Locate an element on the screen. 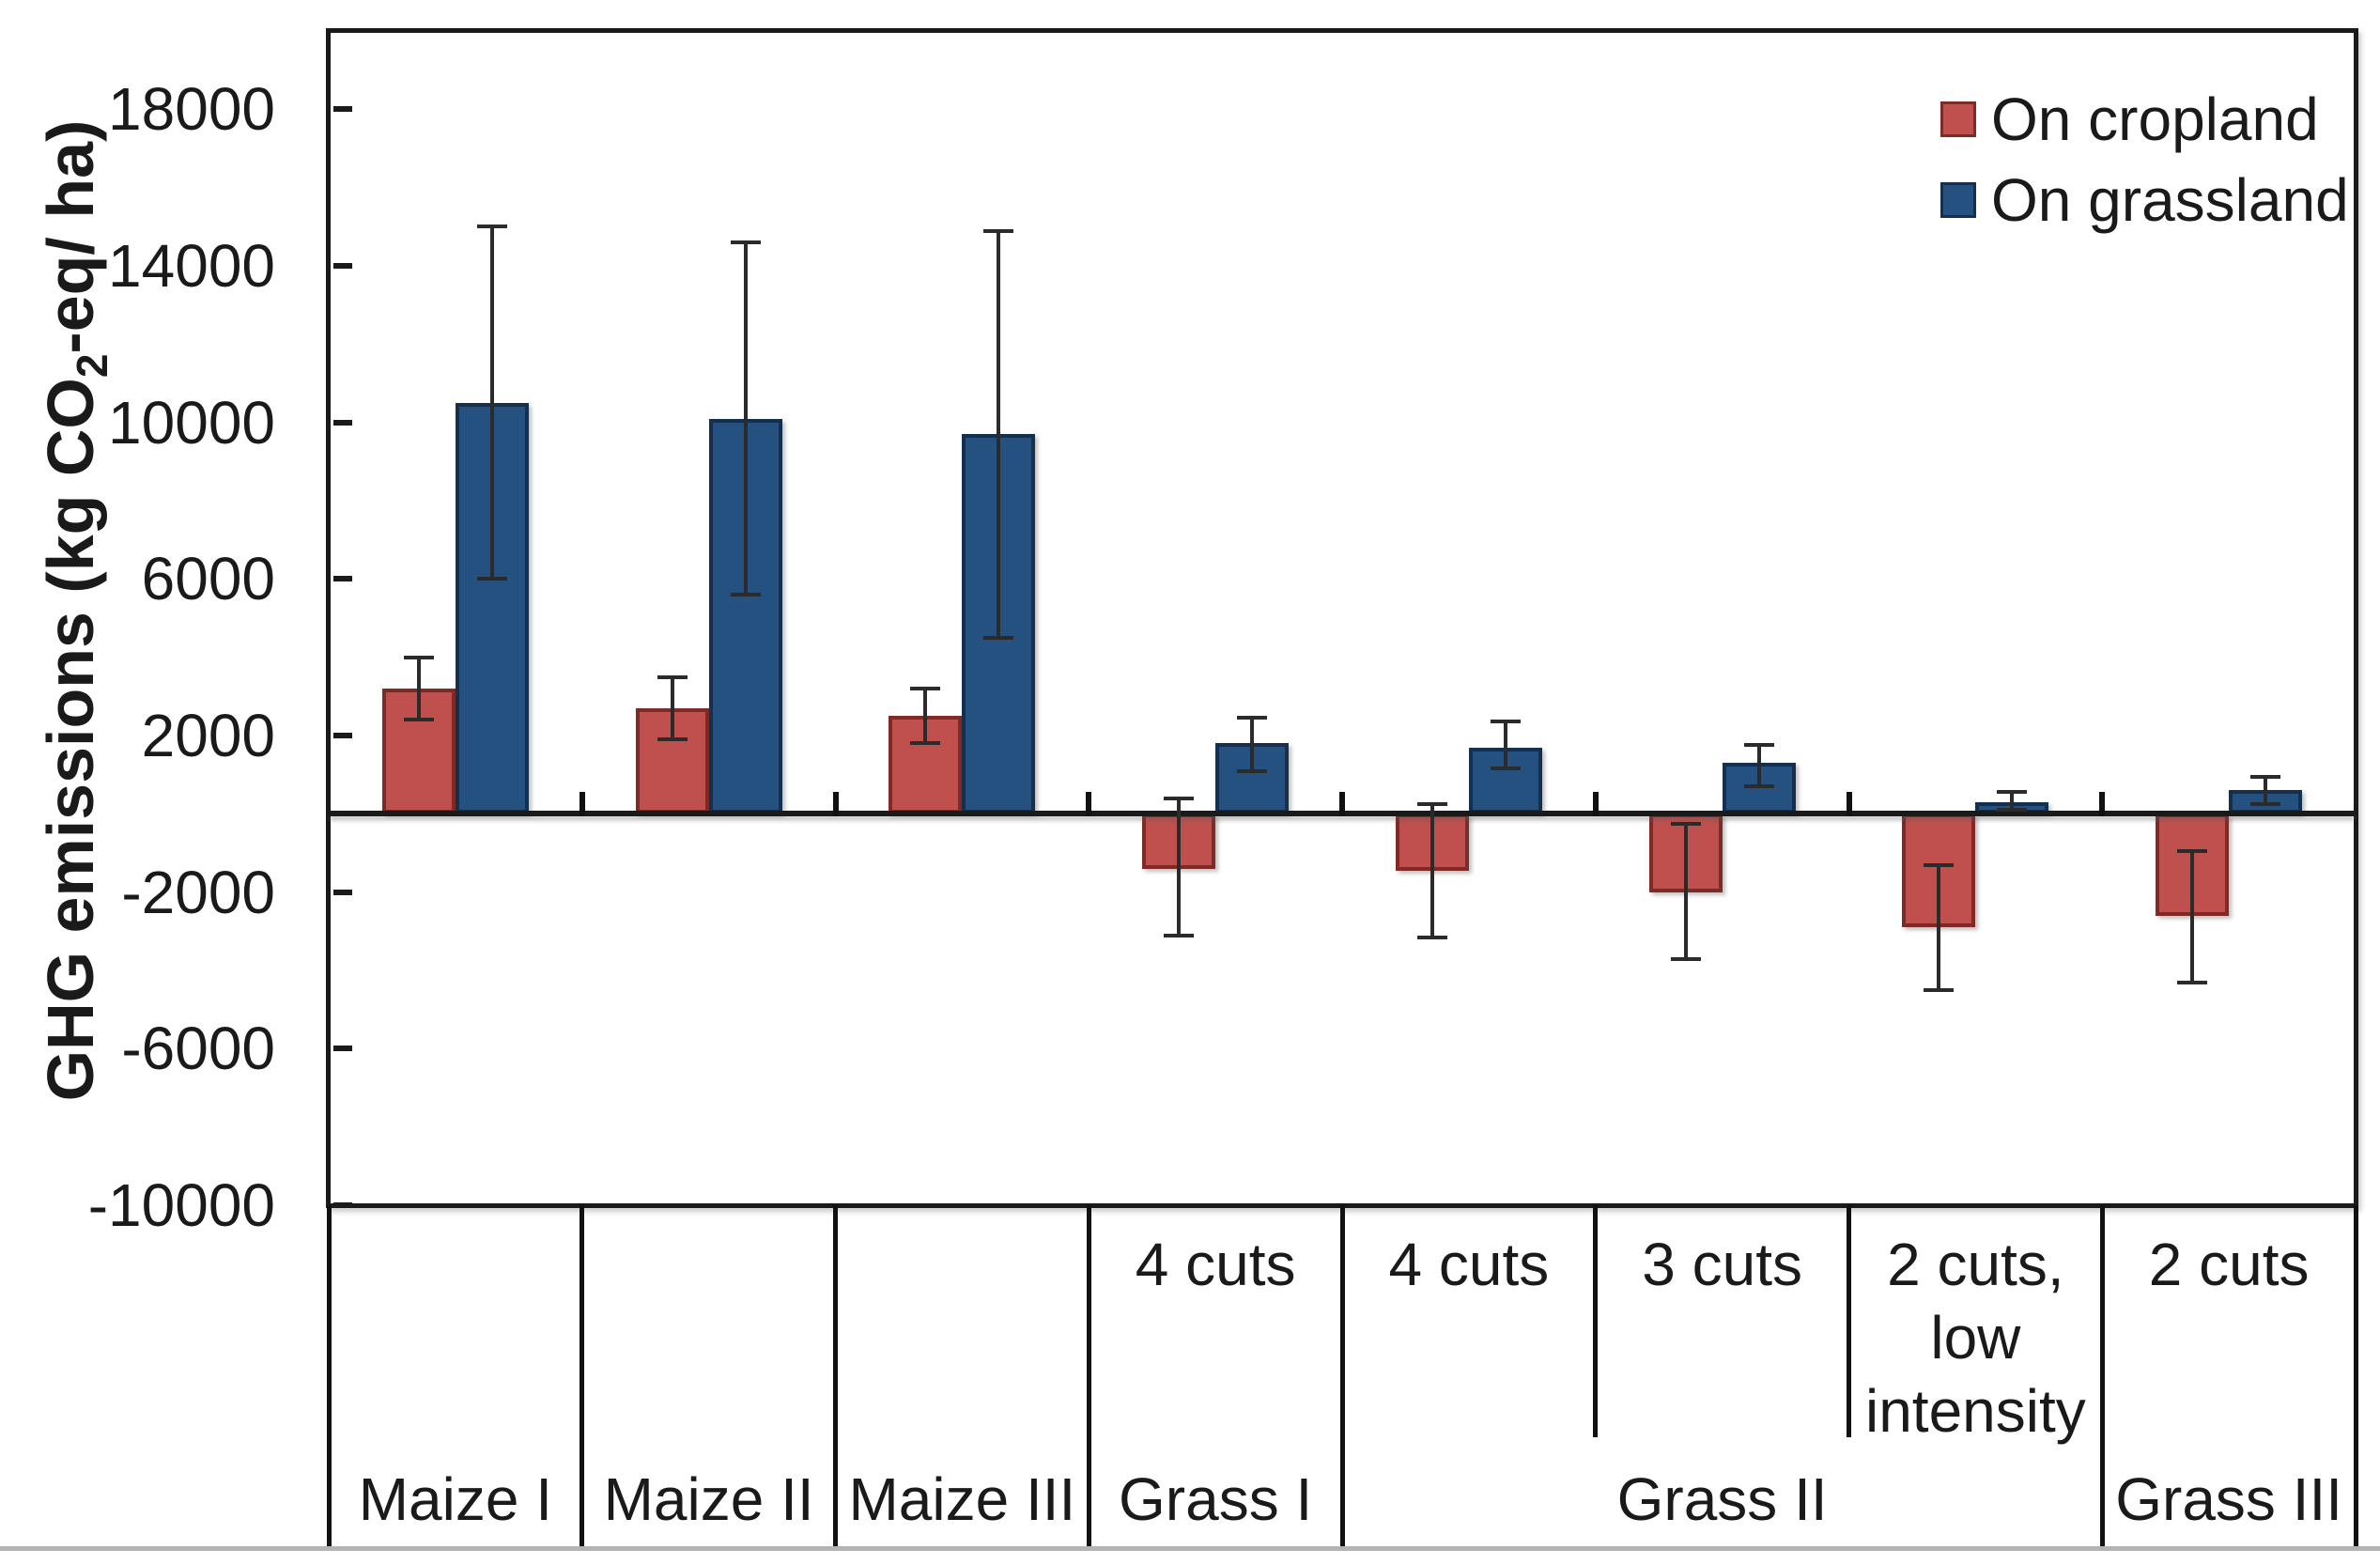 This screenshot has width=2380, height=1565. errorbar-on-grassland-col1 is located at coordinates (745, 418).